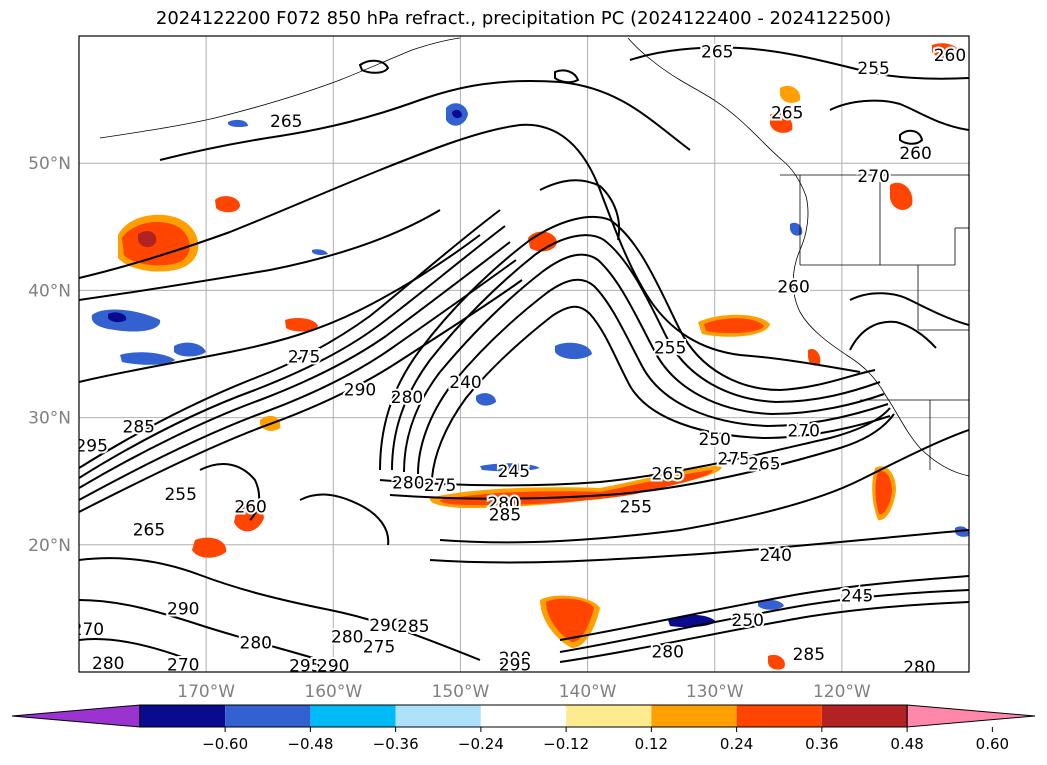  I want to click on latitude-labels: 20°N 30°N 40°N 50°N, so click(49, 355).